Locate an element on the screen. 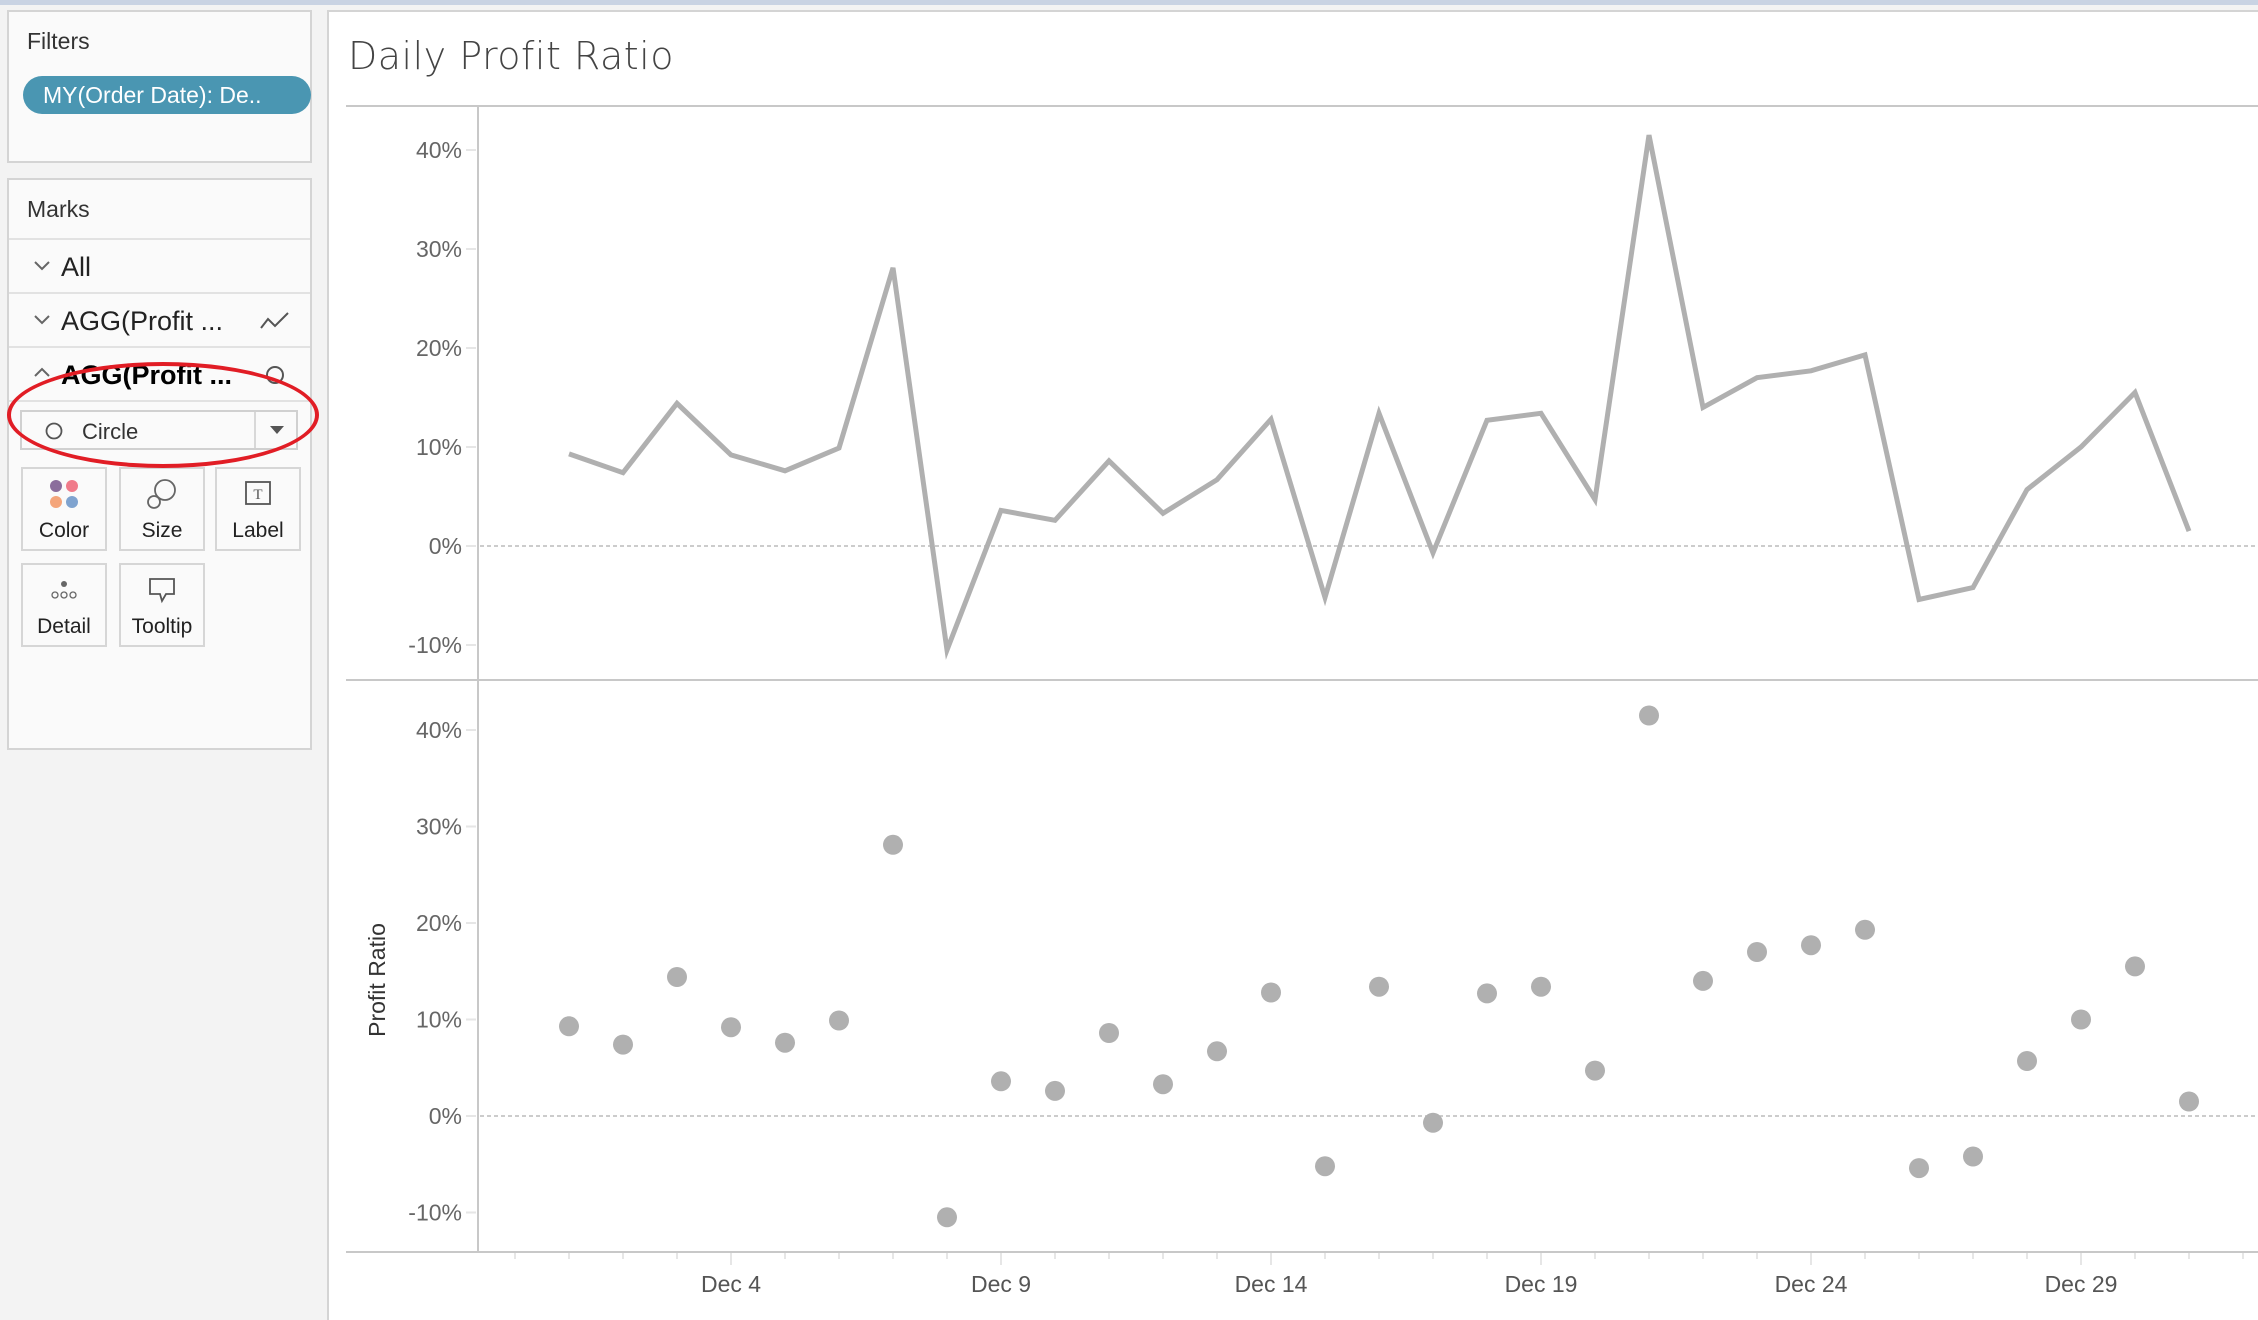 The height and width of the screenshot is (1320, 2258). detail-label: Detail is located at coordinates (64, 626).